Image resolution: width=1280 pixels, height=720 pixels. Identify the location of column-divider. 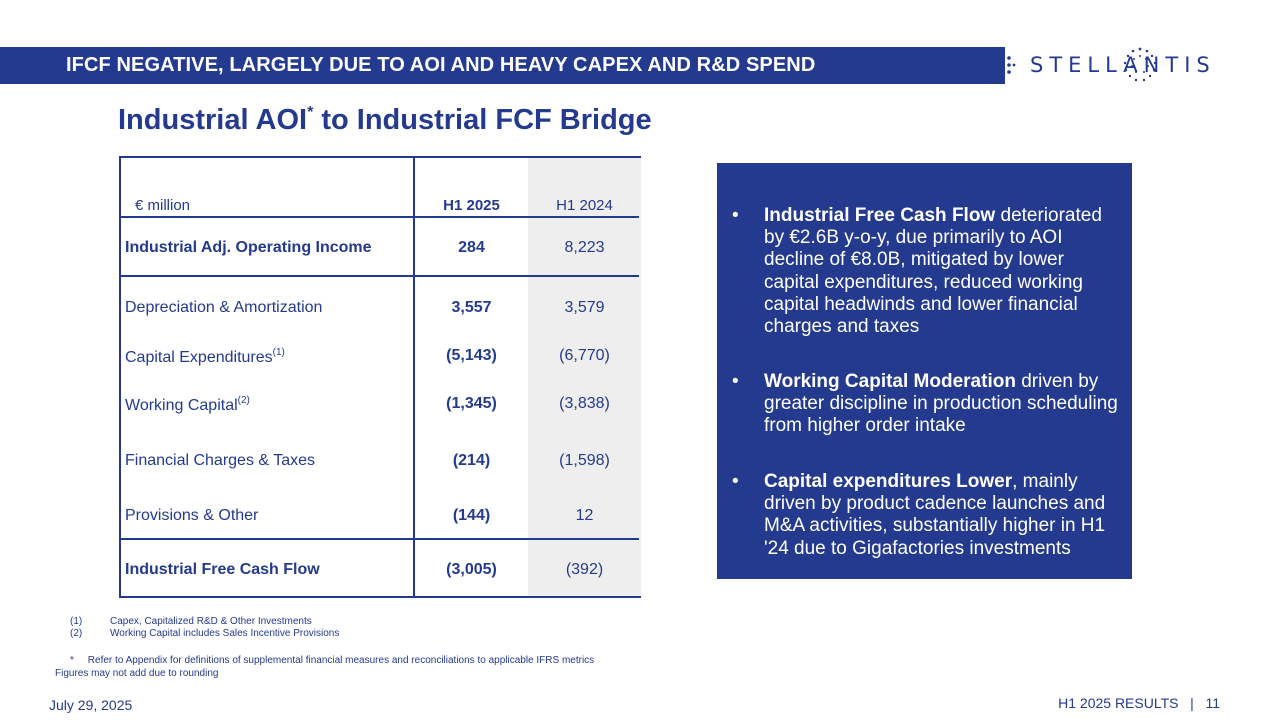
(414, 377).